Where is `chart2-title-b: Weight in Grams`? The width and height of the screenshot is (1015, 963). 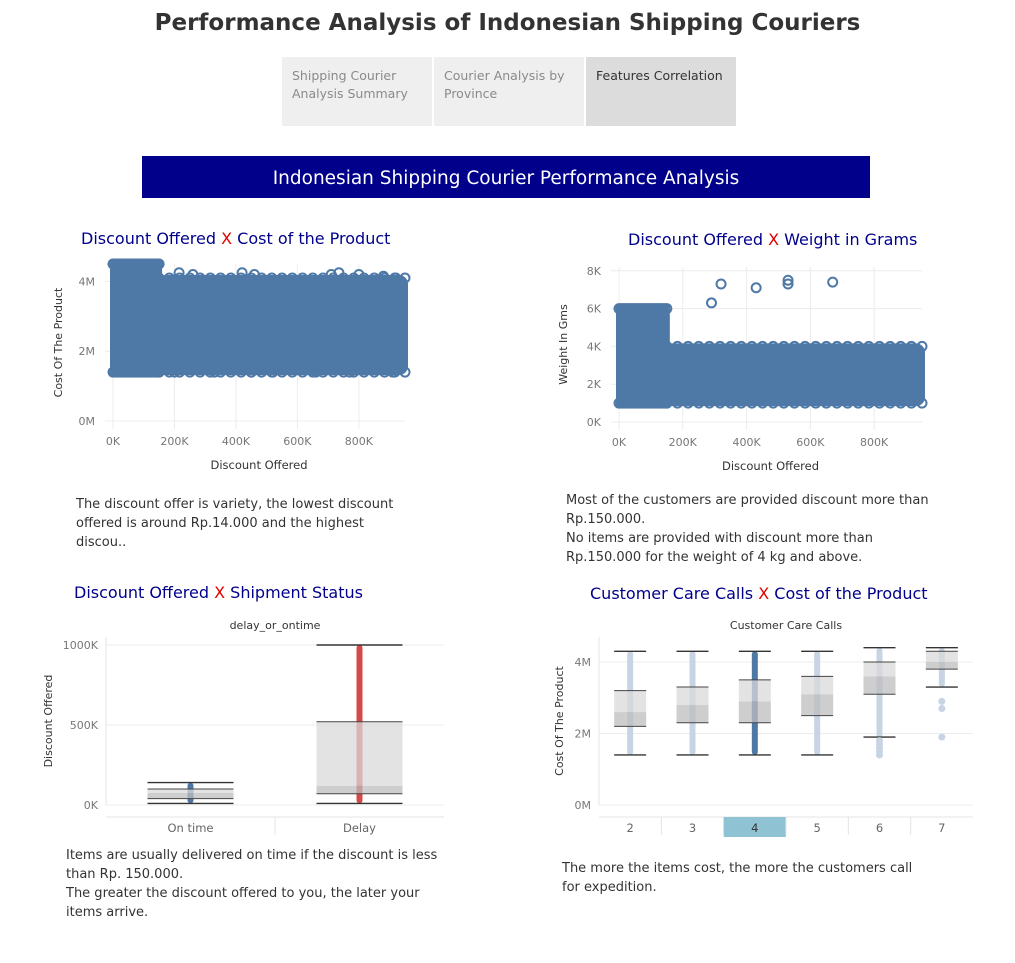 chart2-title-b: Weight in Grams is located at coordinates (848, 239).